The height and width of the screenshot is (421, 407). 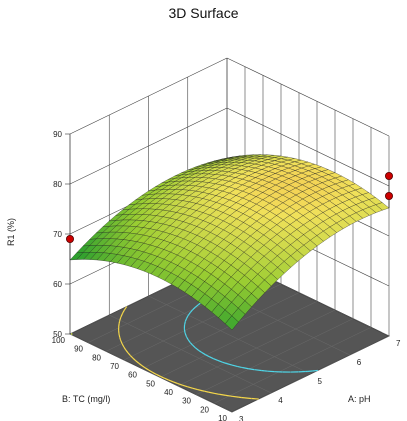 I want to click on z-tick-label: 70, so click(x=57, y=234).